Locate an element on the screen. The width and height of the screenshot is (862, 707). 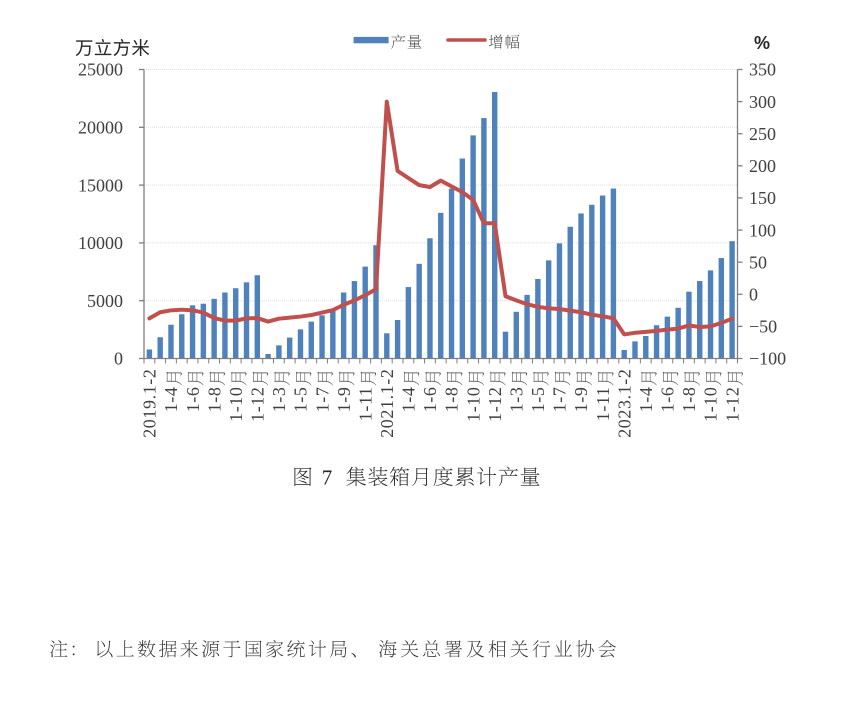
svg-text: 7 is located at coordinates (327, 478).